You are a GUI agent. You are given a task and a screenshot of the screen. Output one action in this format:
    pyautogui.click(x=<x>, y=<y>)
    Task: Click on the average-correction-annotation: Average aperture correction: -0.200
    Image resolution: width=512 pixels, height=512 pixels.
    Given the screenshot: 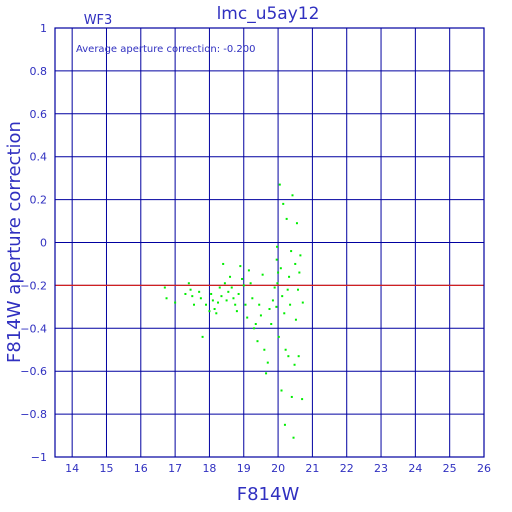 What is the action you would take?
    pyautogui.click(x=166, y=49)
    